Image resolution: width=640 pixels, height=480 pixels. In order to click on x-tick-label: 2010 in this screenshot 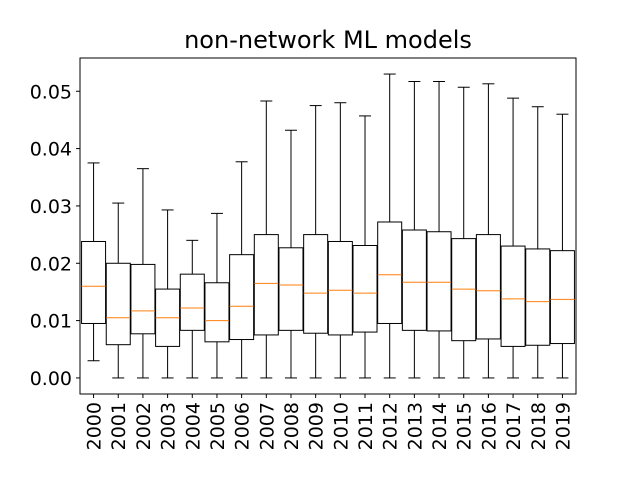, I will do `click(341, 426)`.